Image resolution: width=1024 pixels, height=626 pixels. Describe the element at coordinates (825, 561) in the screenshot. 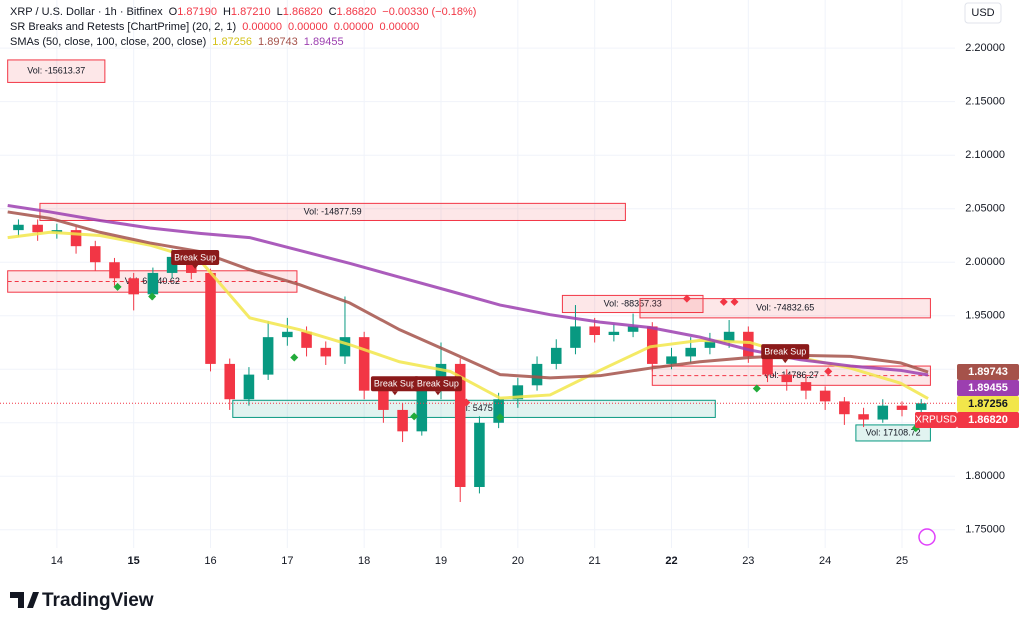

I see `x-tick-label: 24` at that location.